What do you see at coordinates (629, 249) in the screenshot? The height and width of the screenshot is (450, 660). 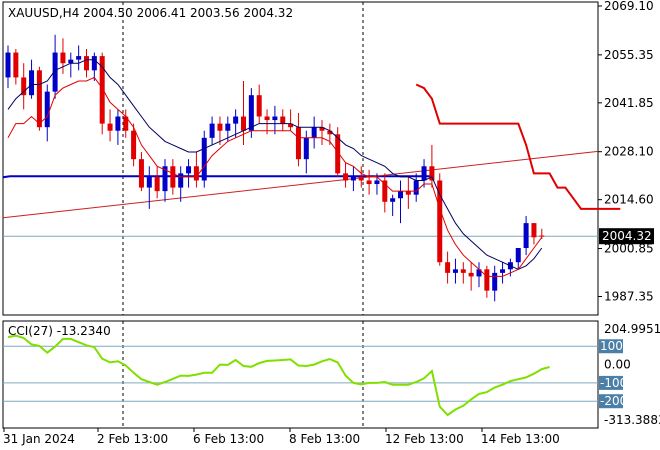 I see `price-tick-label-5: 2000.85` at bounding box center [629, 249].